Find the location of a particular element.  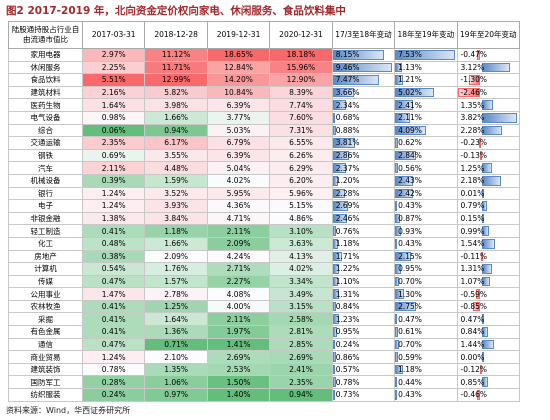

table-row: 电子 1.24% 3.93% 4.36% 5.15% 2.69% 0.43% 0.79% is located at coordinates (264, 206).